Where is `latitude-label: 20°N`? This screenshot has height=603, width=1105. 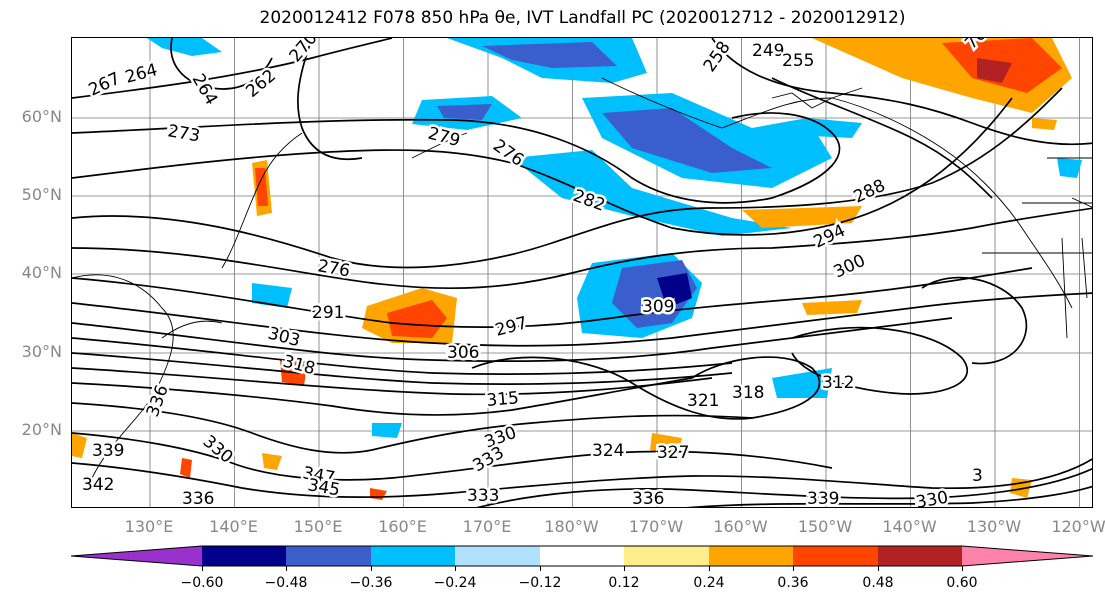
latitude-label: 20°N is located at coordinates (41, 429).